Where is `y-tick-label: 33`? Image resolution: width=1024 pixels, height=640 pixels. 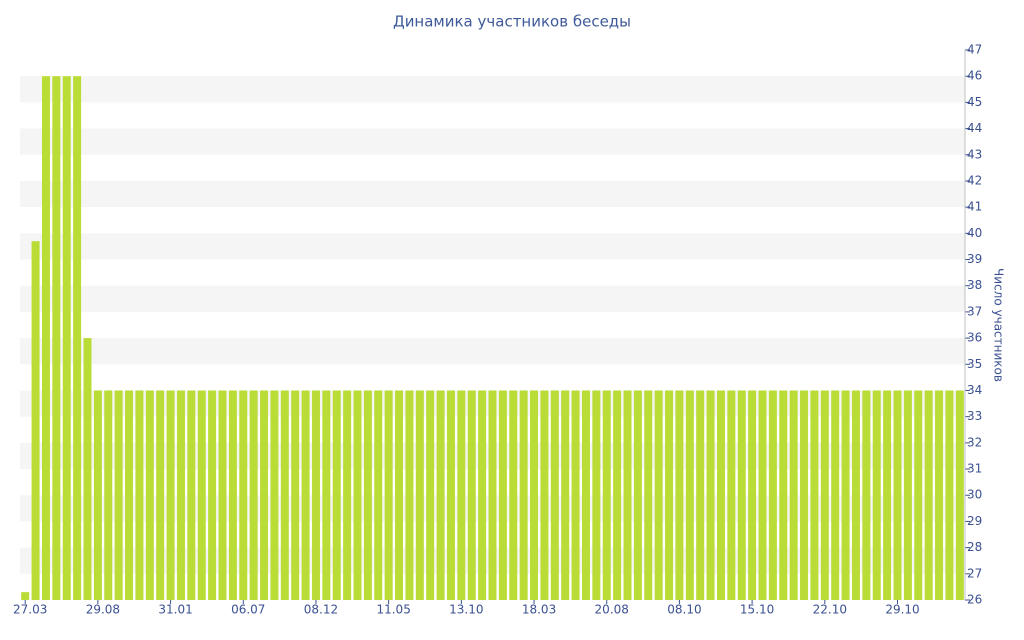 y-tick-label: 33 is located at coordinates (974, 416).